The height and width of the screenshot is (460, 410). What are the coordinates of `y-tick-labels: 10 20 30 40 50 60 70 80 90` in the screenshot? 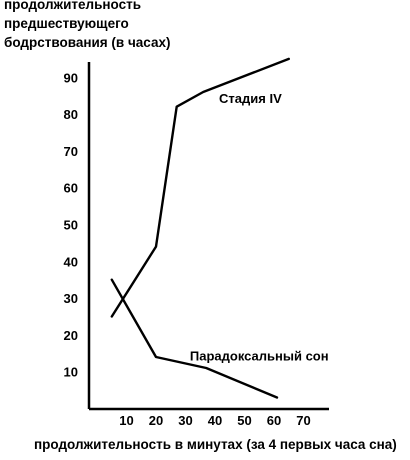 It's located at (71, 224).